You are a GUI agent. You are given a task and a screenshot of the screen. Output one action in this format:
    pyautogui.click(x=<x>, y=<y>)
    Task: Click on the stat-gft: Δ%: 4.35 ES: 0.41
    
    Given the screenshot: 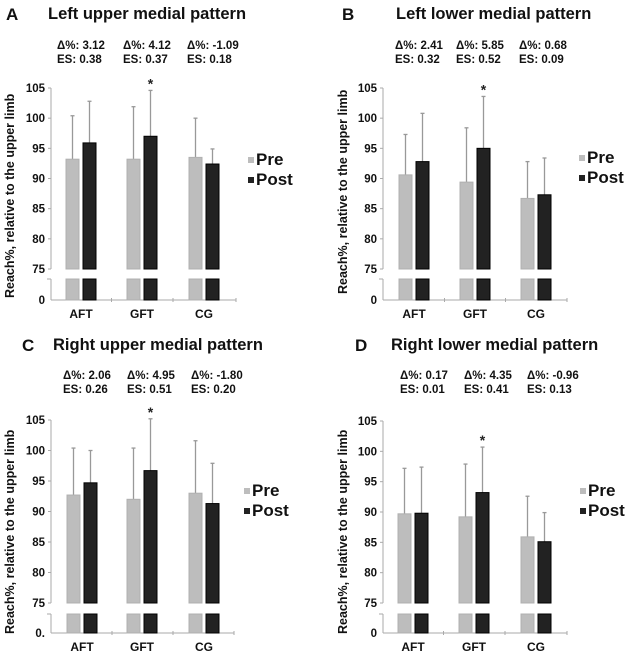 What is the action you would take?
    pyautogui.click(x=488, y=383)
    